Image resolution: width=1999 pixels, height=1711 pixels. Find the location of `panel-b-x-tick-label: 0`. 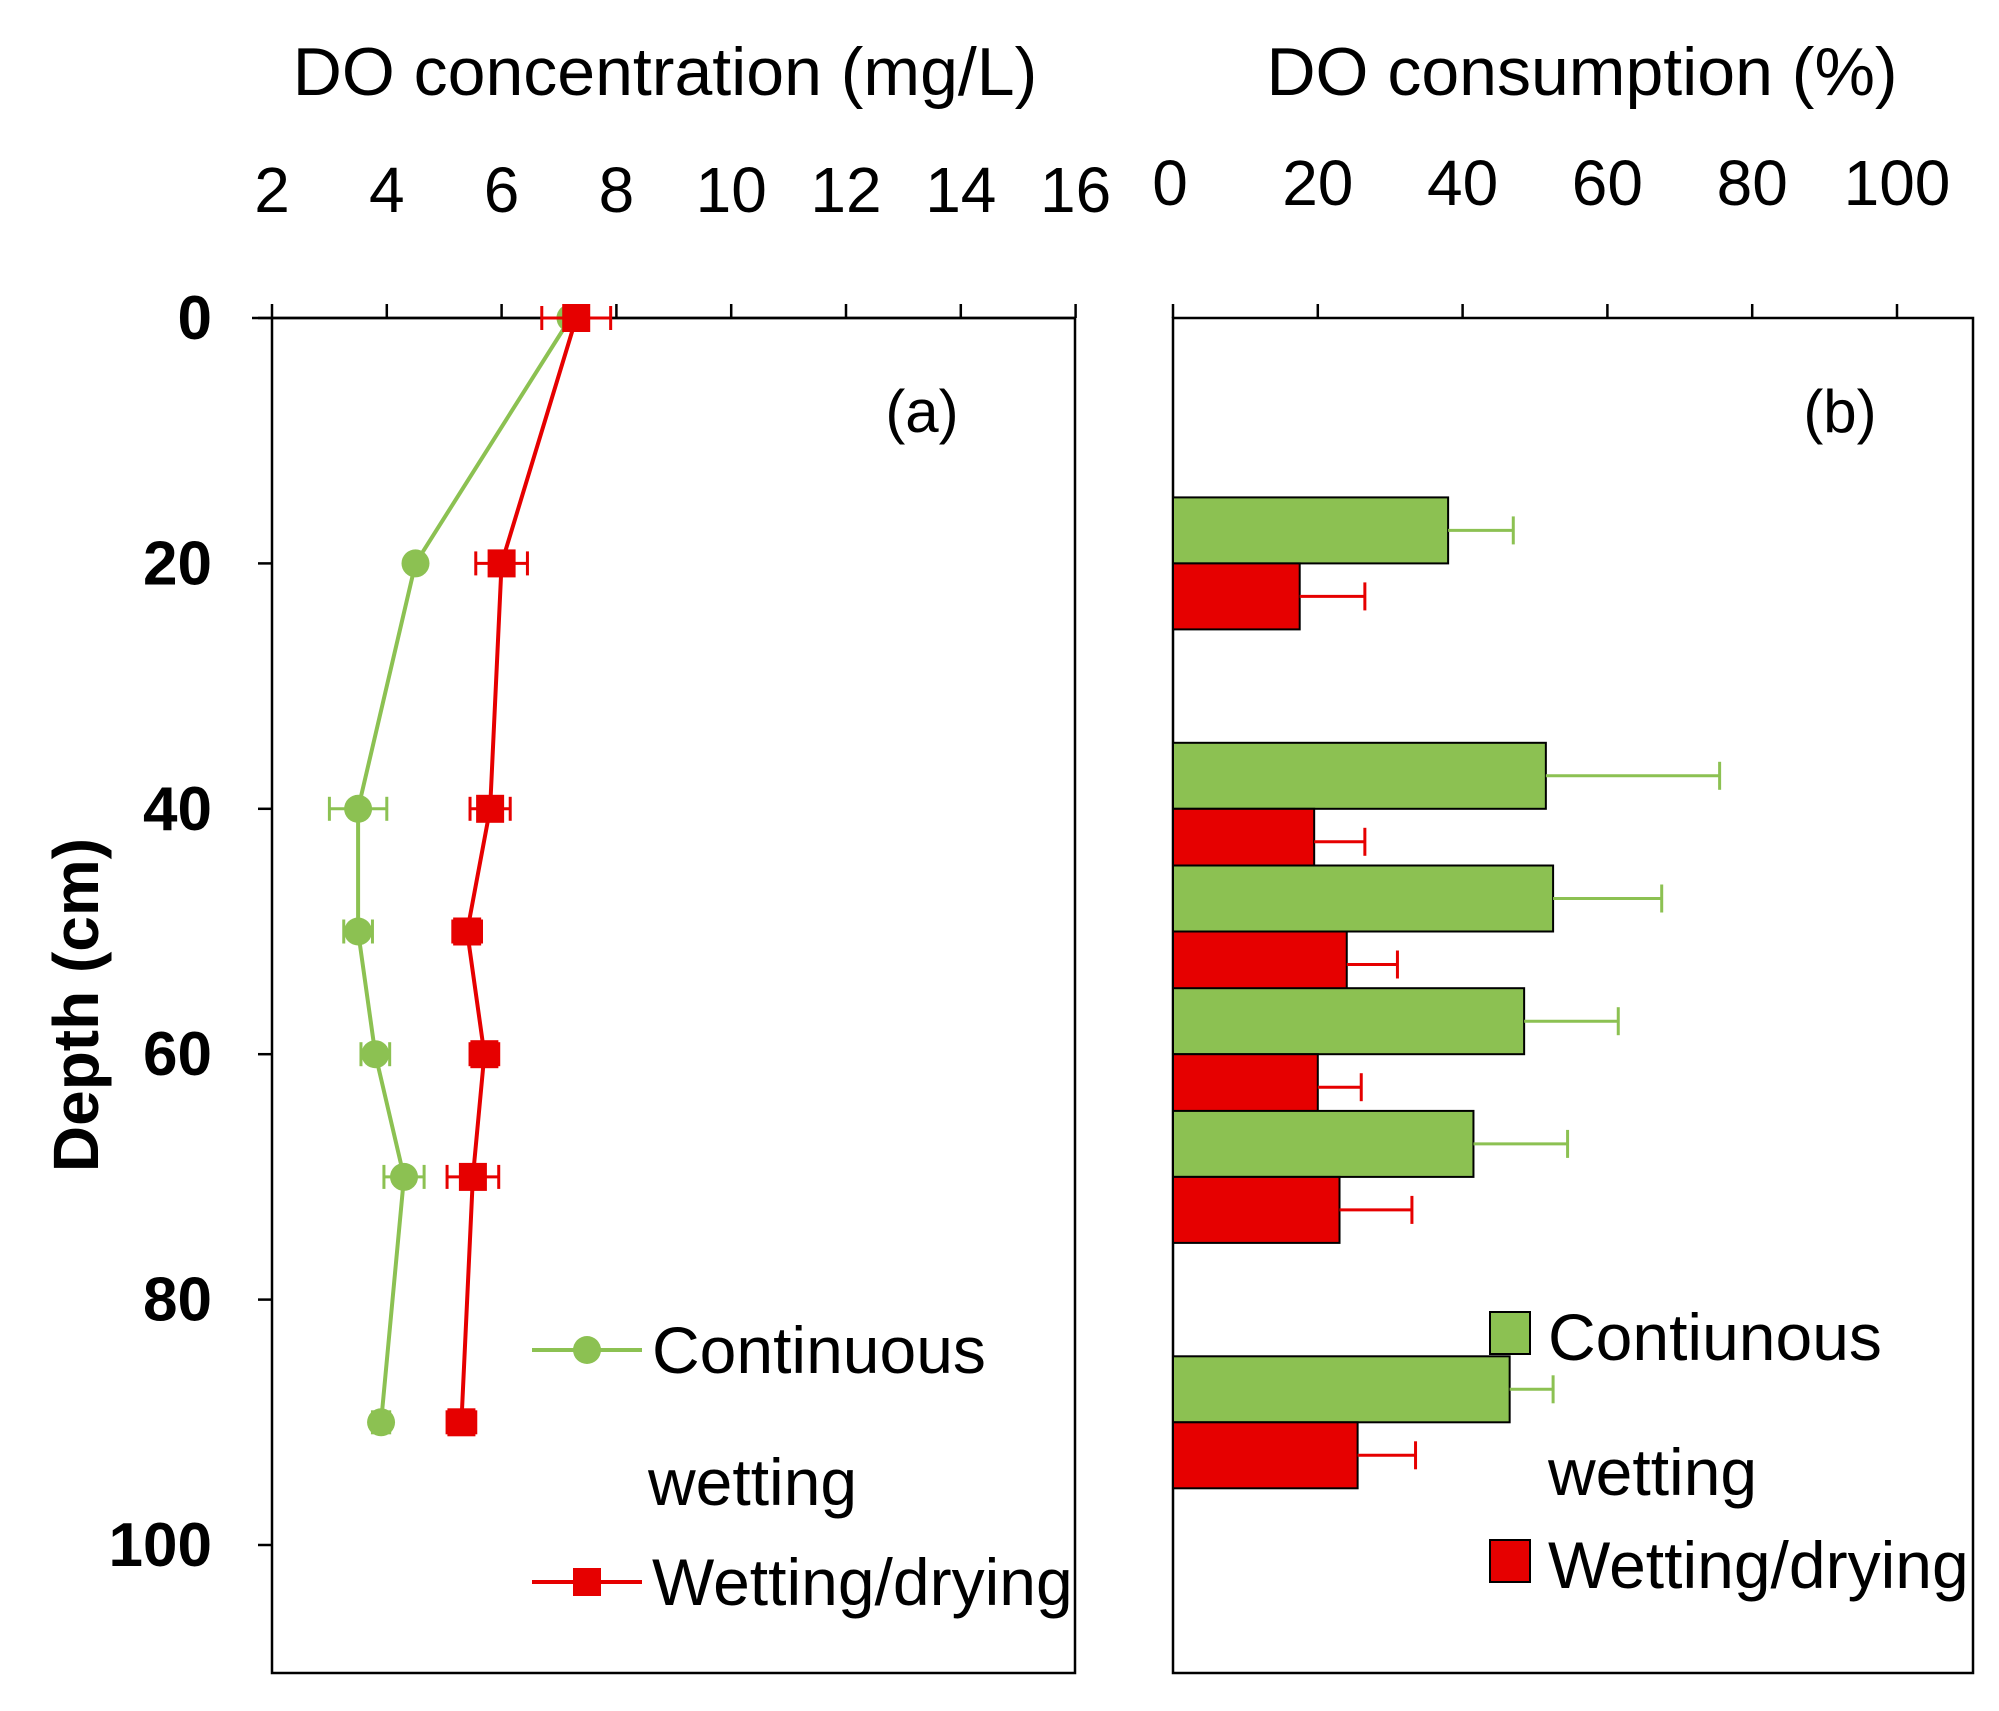

panel-b-x-tick-label: 0 is located at coordinates (1170, 183).